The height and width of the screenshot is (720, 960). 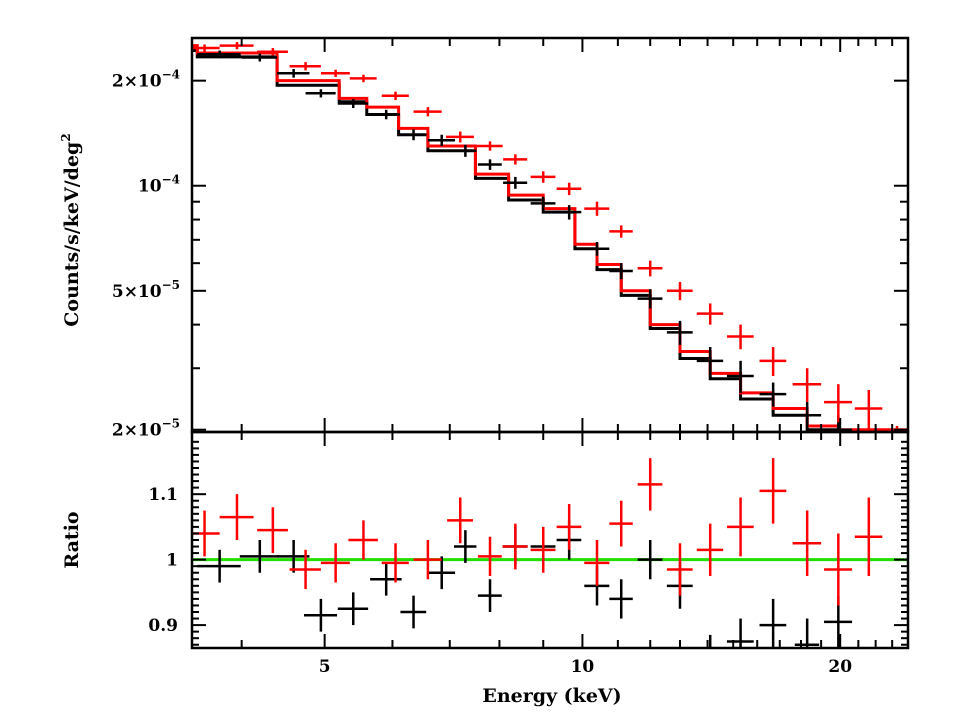 I want to click on spectrum-y-tick-label: 2×10⁻⁴, so click(x=146, y=80).